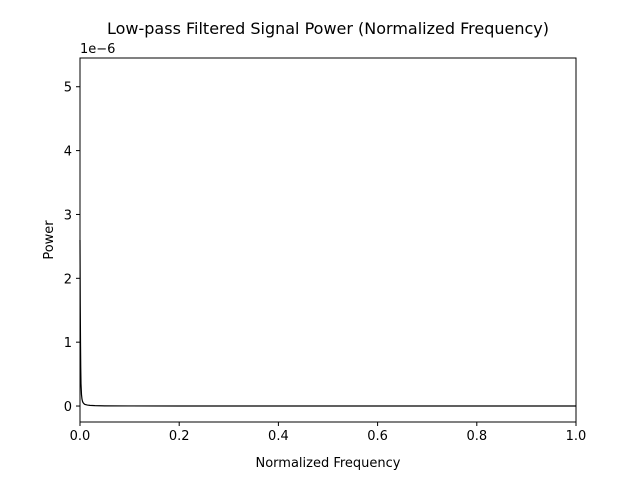 The image size is (640, 480). Describe the element at coordinates (68, 152) in the screenshot. I see `y-tick-label: 4` at that location.